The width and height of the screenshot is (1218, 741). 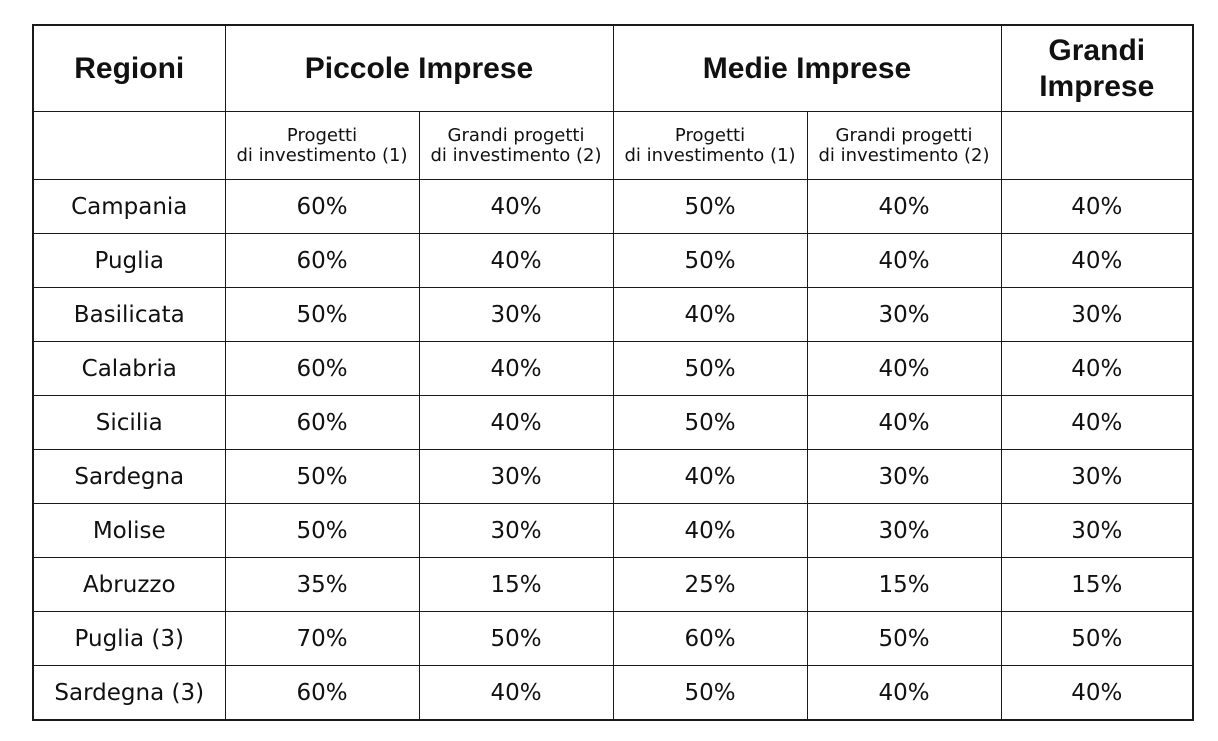 What do you see at coordinates (129, 476) in the screenshot?
I see `cell-region: Sardegna` at bounding box center [129, 476].